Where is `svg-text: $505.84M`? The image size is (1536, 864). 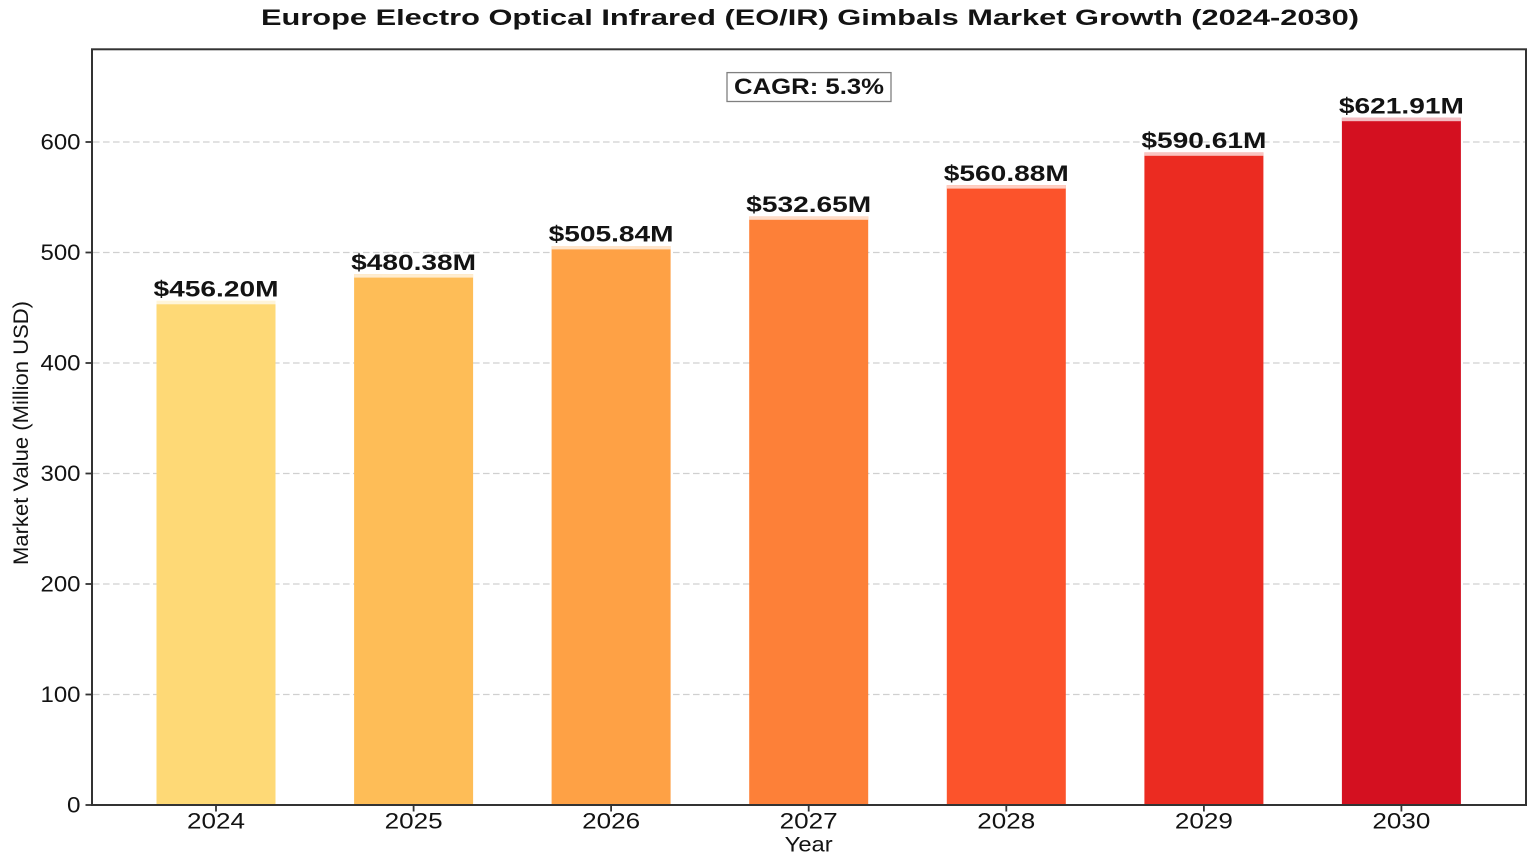
svg-text: $505.84M is located at coordinates (611, 234).